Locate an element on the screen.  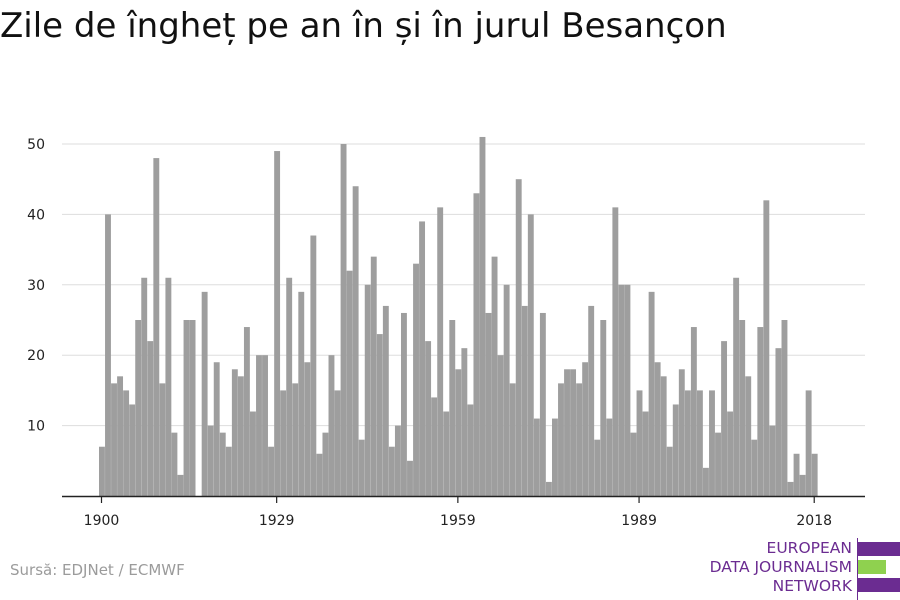
bar-1915 is located at coordinates (192, 408).